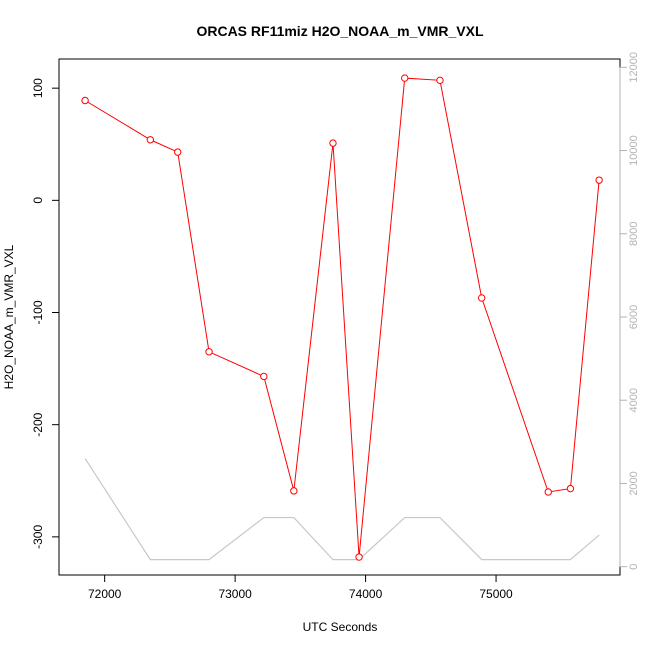 The height and width of the screenshot is (650, 650). What do you see at coordinates (496, 594) in the screenshot?
I see `x-tick-label: 75000` at bounding box center [496, 594].